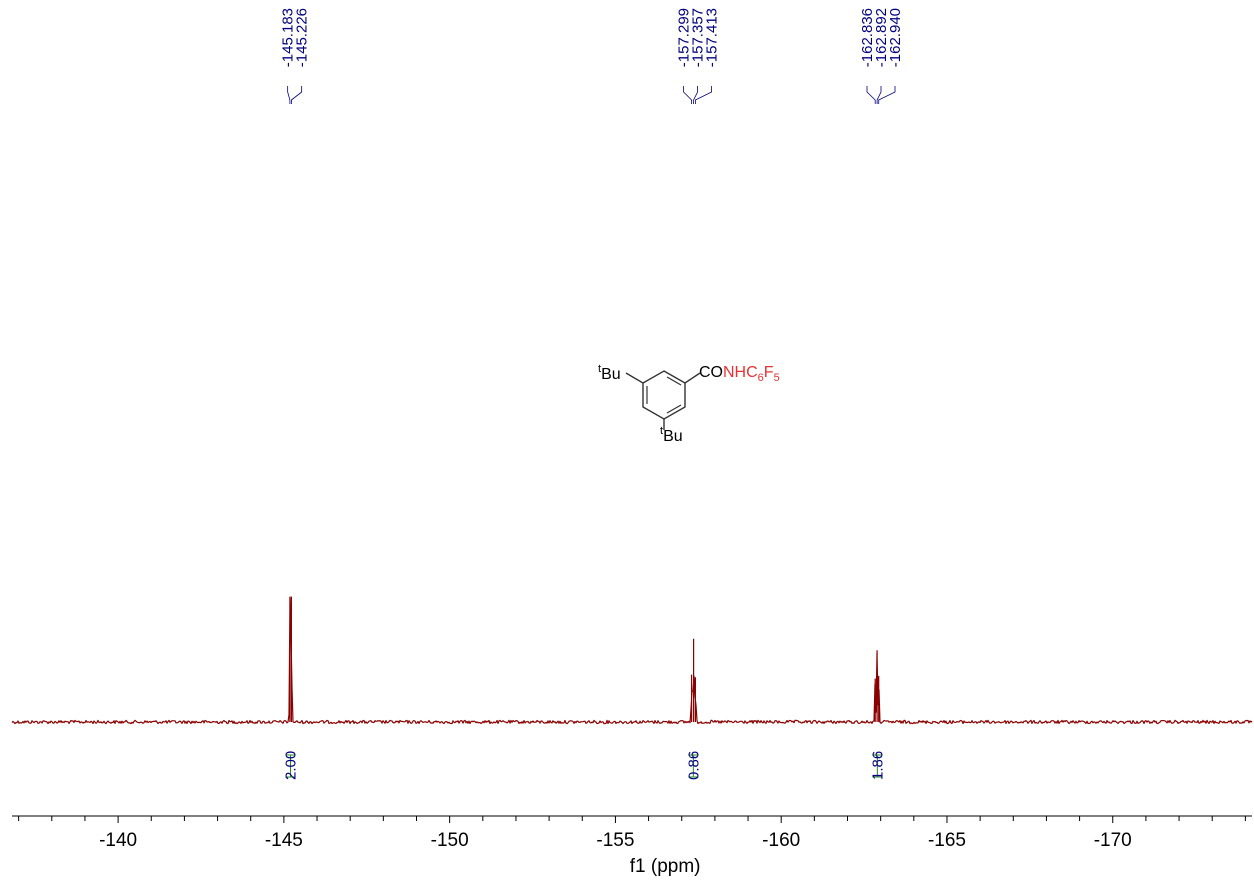 The width and height of the screenshot is (1254, 882). I want to click on peak-label: -145.183, so click(288, 37).